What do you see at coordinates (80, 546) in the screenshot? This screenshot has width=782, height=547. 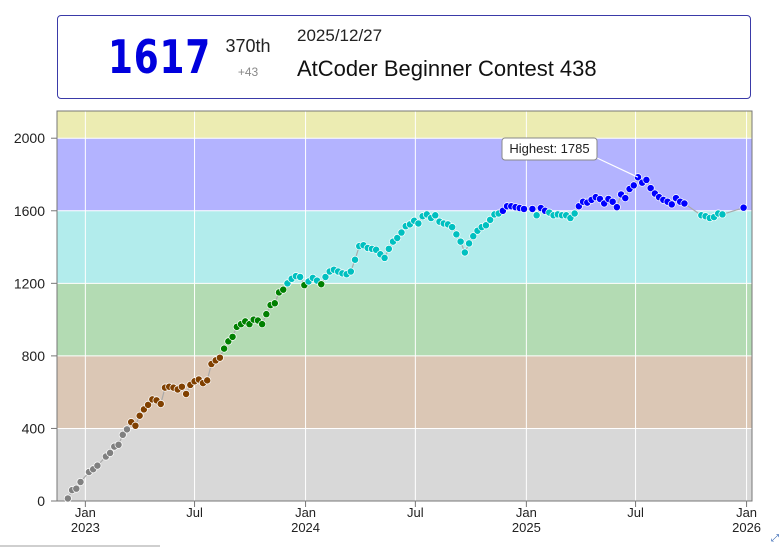 I see `horizontal-scrollbar` at bounding box center [80, 546].